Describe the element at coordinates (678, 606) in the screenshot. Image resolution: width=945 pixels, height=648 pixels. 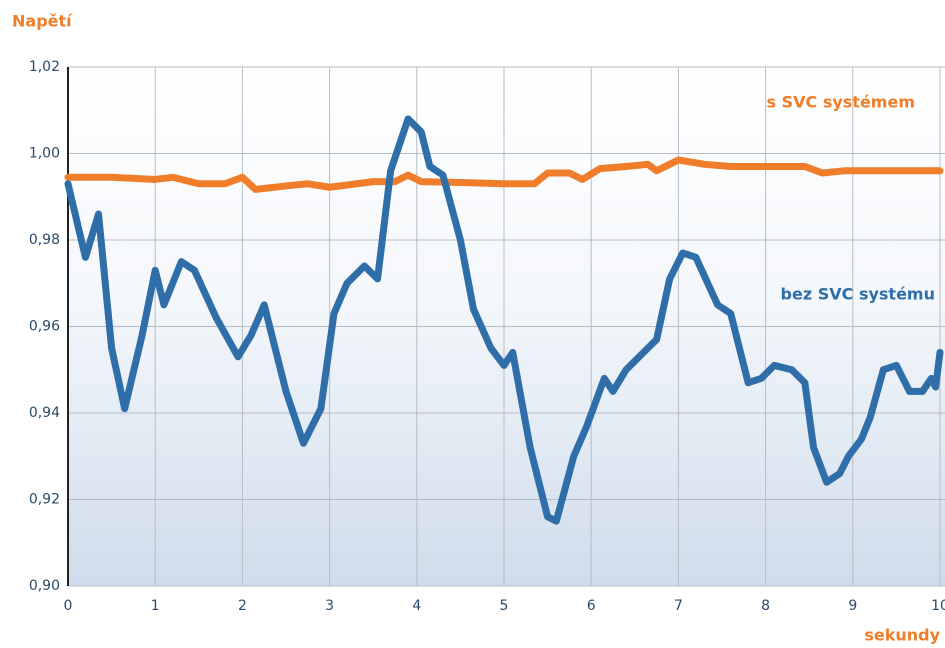
I see `x-tick-label: 7` at that location.